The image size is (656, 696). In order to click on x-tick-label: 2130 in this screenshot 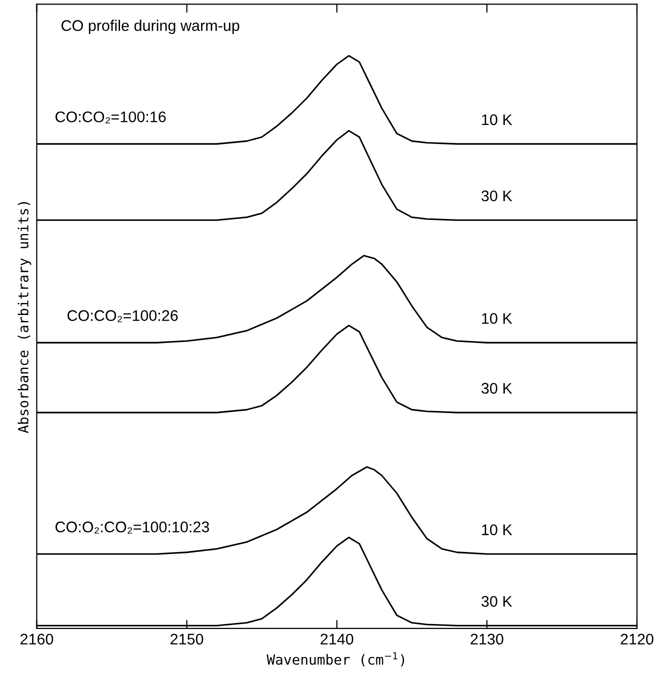, I will do `click(487, 639)`.